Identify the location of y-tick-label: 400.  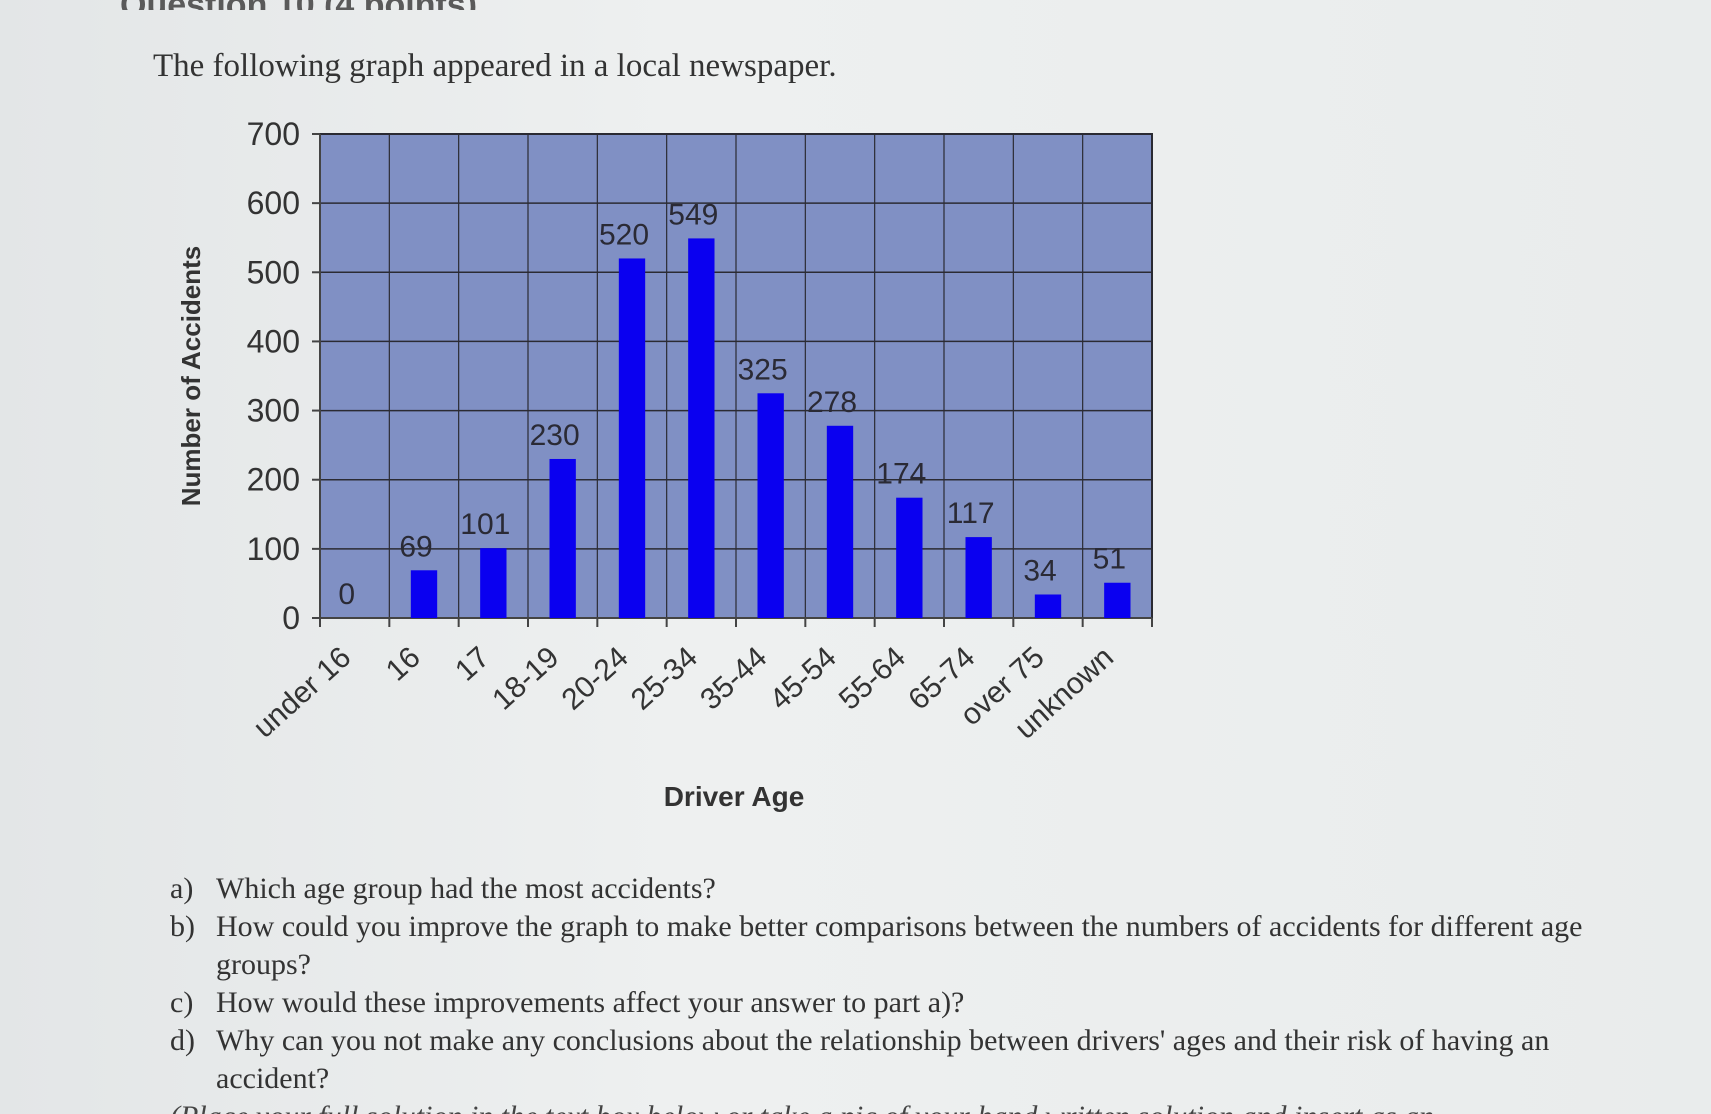
(273, 341).